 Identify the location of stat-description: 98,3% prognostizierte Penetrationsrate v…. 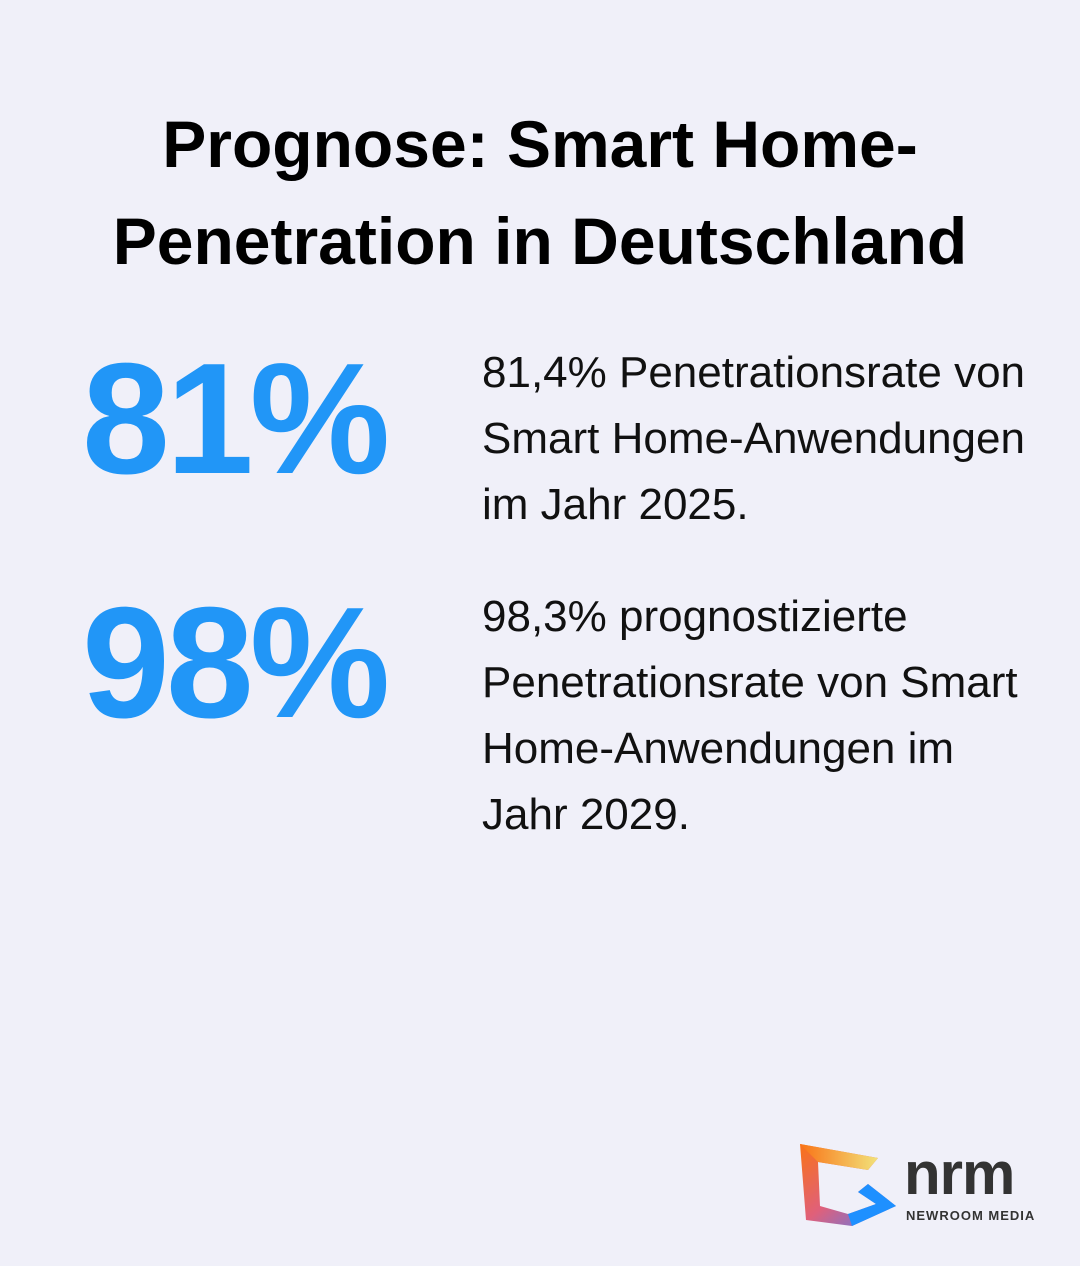
(750, 715).